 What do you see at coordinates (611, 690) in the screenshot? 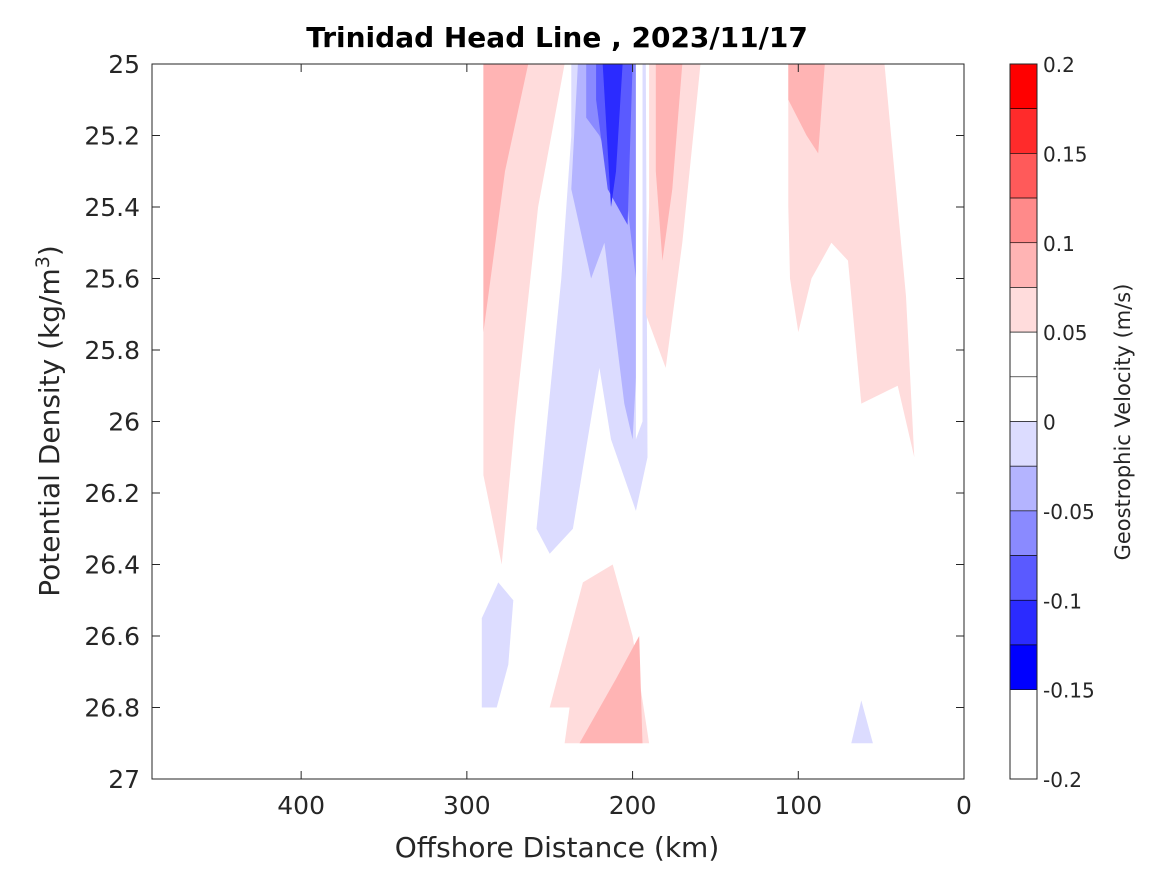
I see `contour-region-pos-2-lower` at bounding box center [611, 690].